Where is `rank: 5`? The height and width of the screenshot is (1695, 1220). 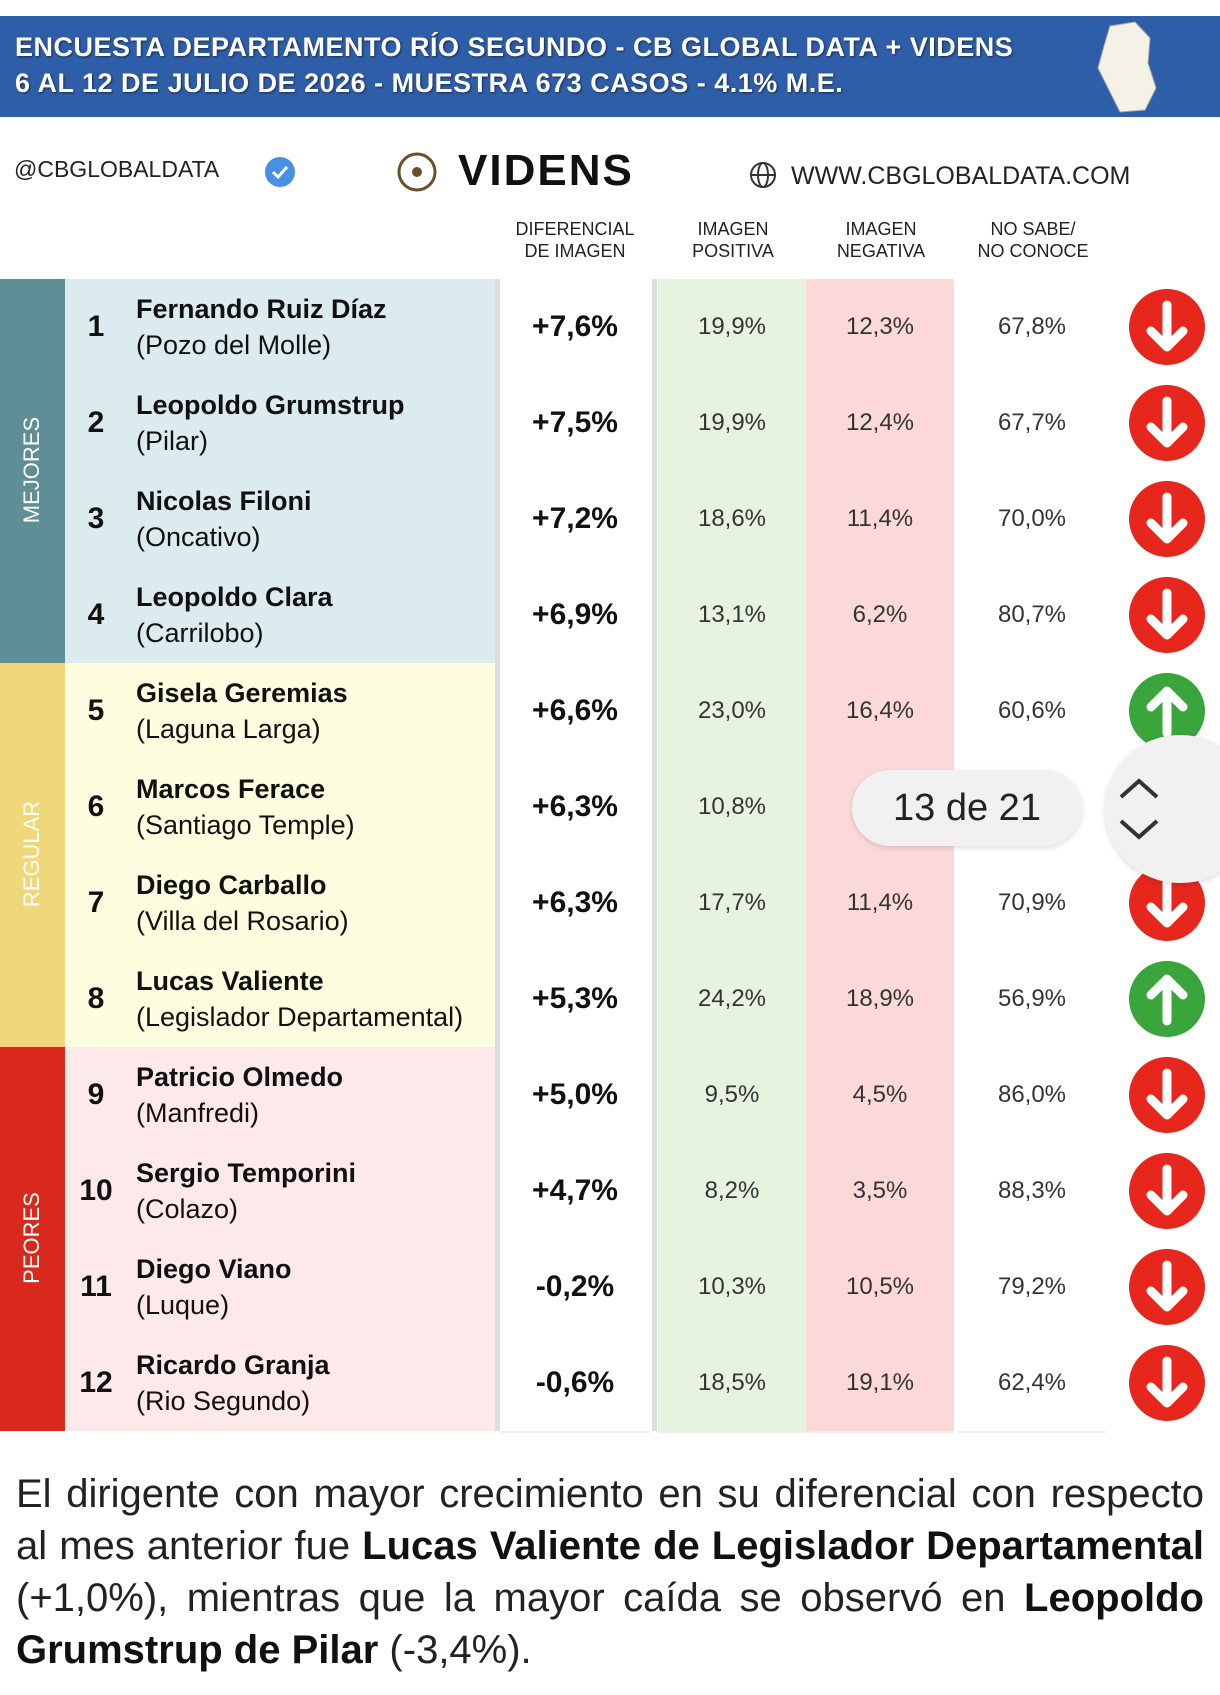 rank: 5 is located at coordinates (96, 710).